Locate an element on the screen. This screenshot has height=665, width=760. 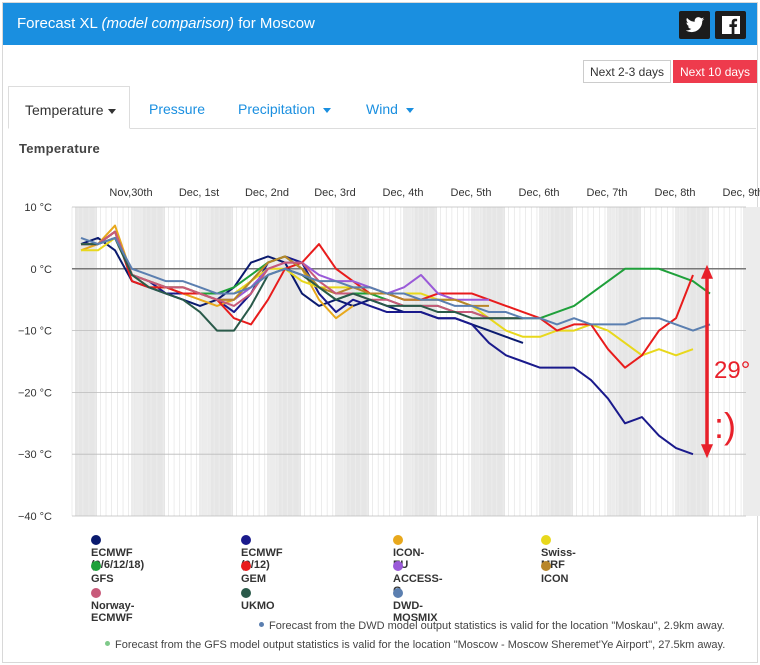
annotation-arrowhead-up is located at coordinates (707, 271).